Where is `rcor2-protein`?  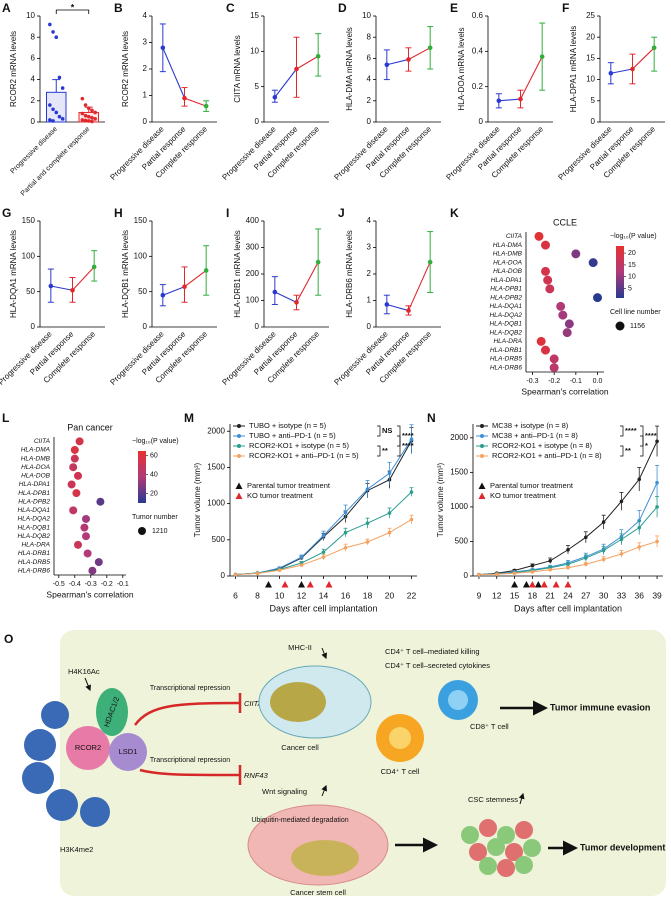
rcor2-protein is located at coordinates (88, 748).